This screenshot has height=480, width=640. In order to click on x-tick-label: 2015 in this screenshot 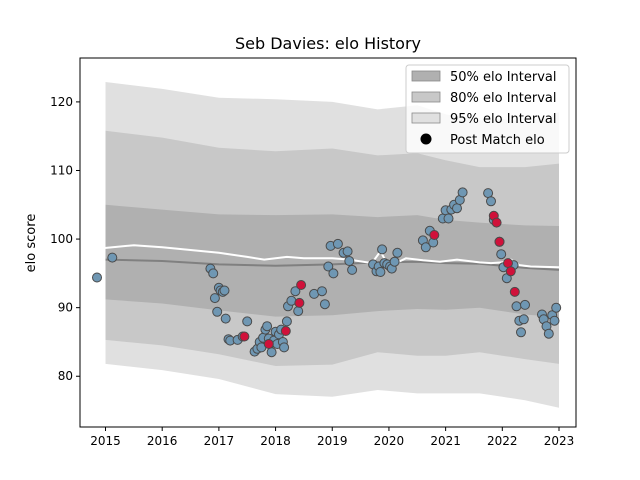, I will do `click(105, 441)`.